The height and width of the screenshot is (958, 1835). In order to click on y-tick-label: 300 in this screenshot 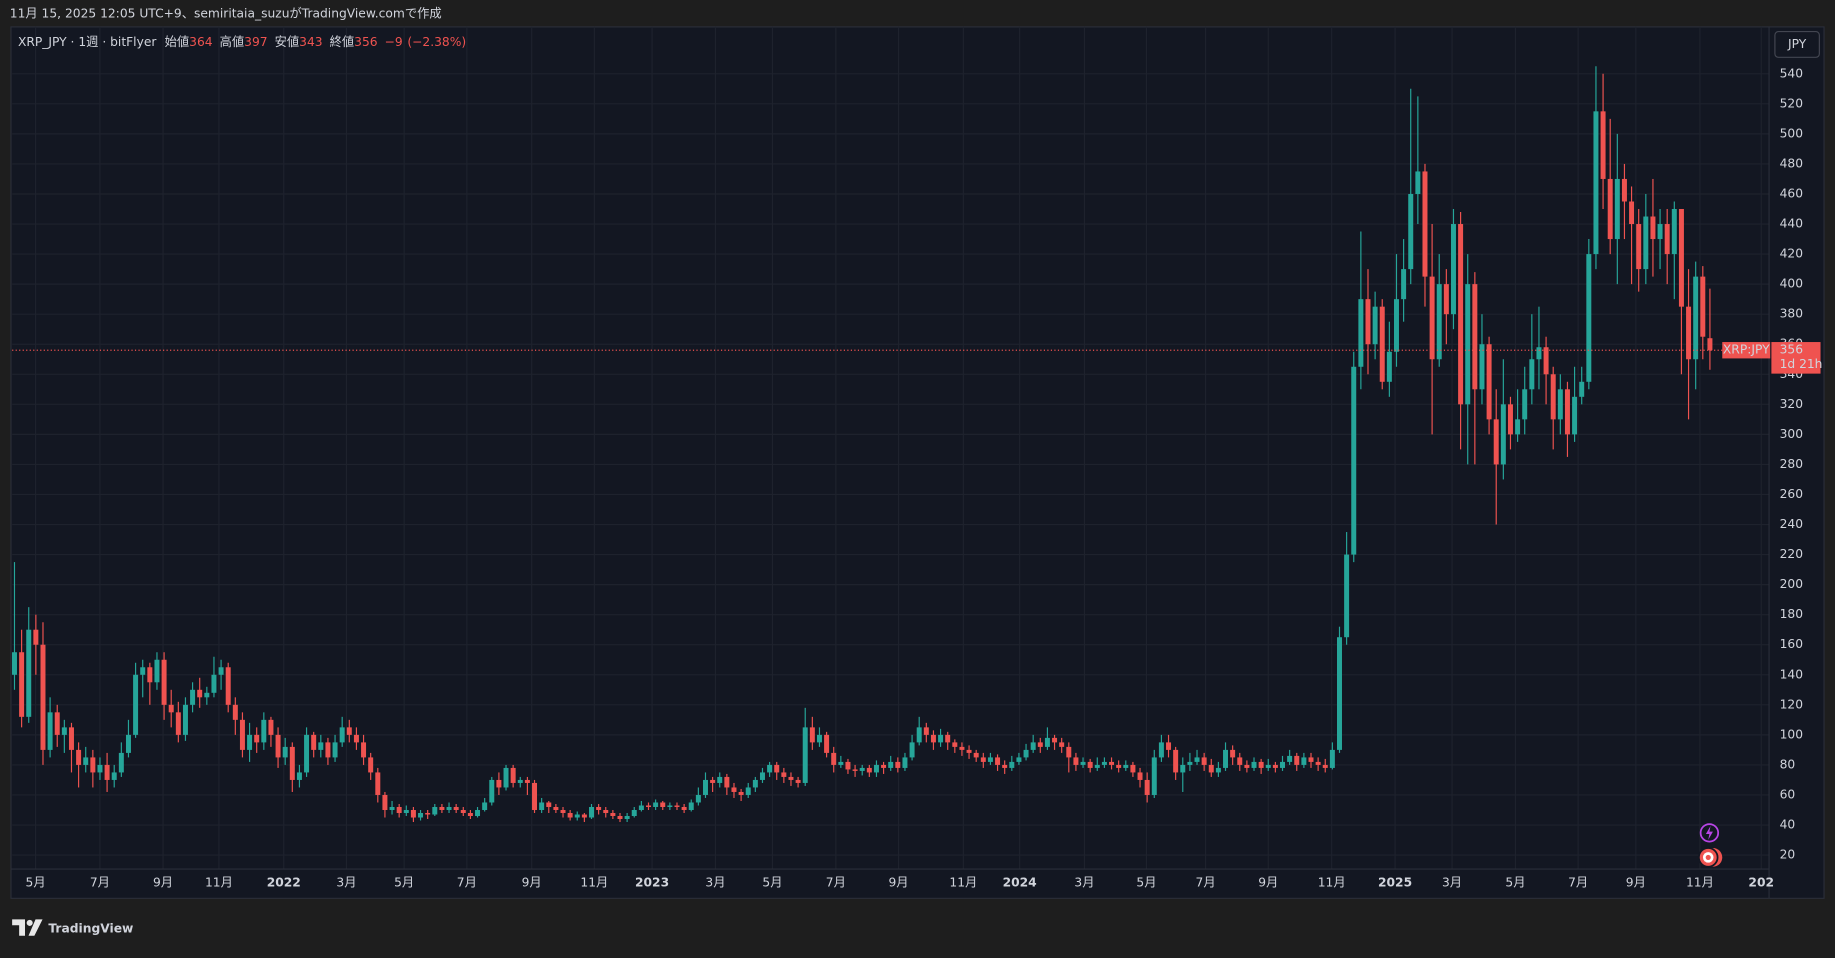, I will do `click(1791, 434)`.